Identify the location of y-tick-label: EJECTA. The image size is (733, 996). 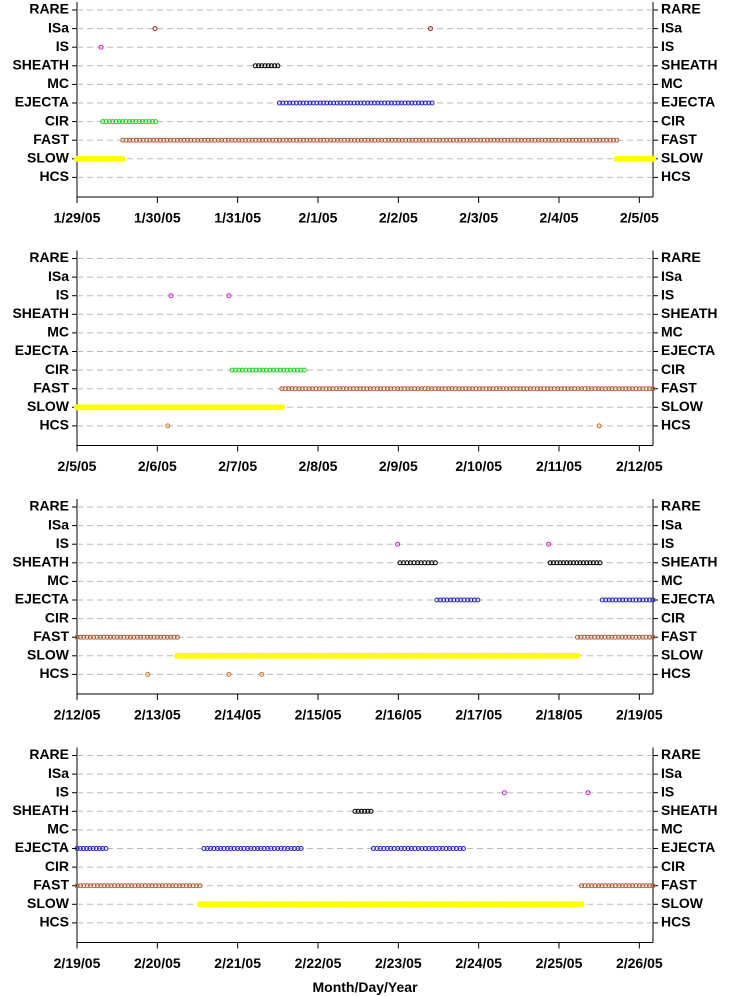
(42, 847).